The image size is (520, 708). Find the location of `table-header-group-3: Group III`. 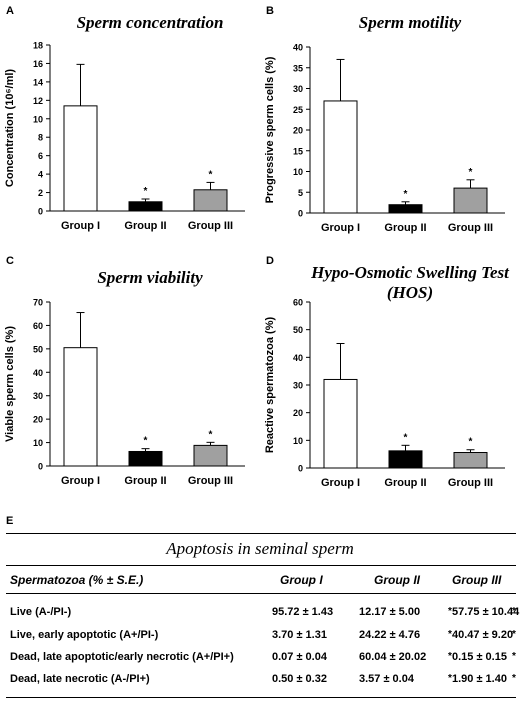

table-header-group-3: Group III is located at coordinates (477, 580).